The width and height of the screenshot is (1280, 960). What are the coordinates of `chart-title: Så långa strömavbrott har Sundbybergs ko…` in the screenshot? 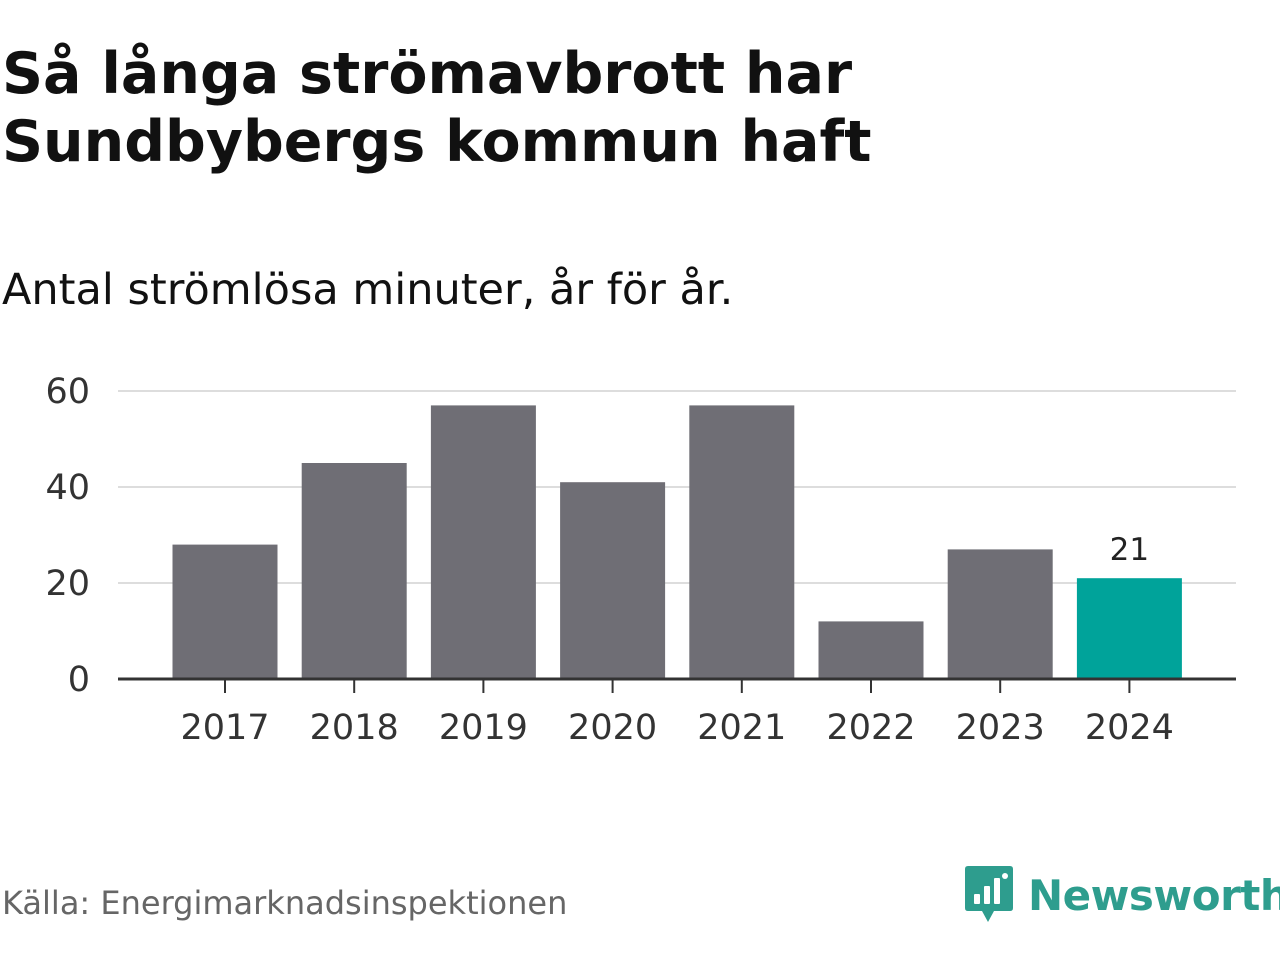 It's located at (437, 108).